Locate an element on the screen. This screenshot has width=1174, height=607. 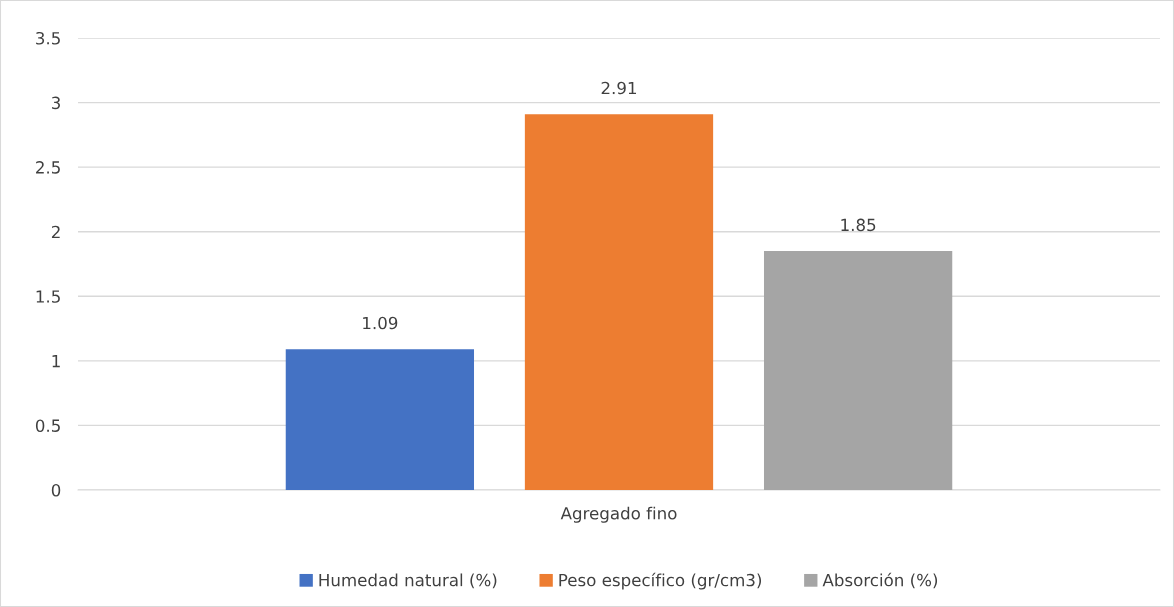
legend-label: Peso específico (gr/cm3) is located at coordinates (660, 581).